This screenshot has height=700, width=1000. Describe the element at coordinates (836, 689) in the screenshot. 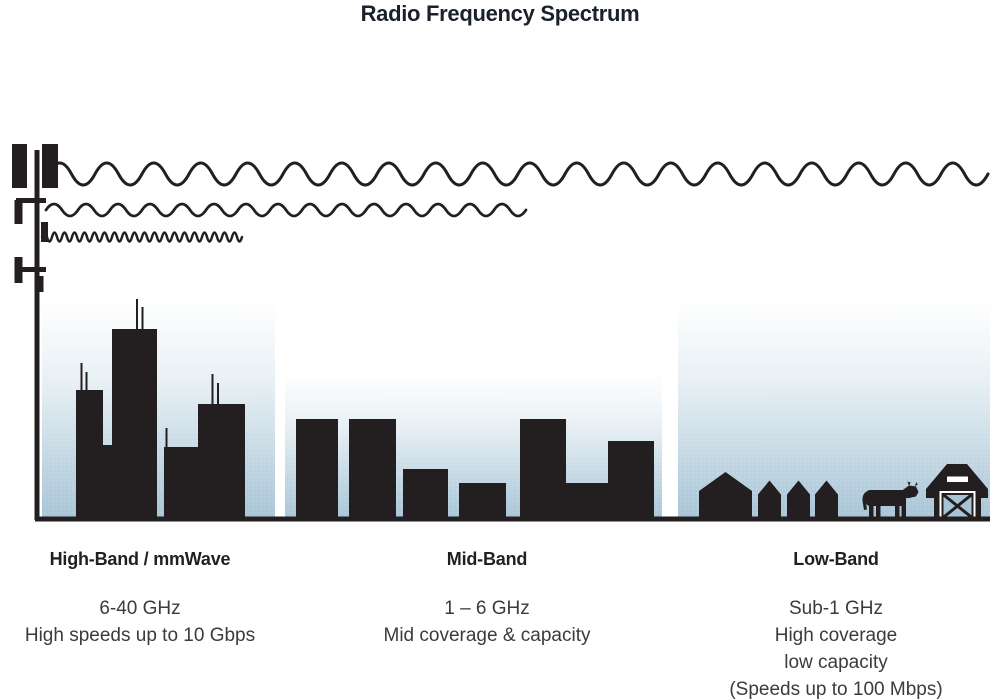

I see `band-description: (Speeds up to 100 Mbps)` at that location.